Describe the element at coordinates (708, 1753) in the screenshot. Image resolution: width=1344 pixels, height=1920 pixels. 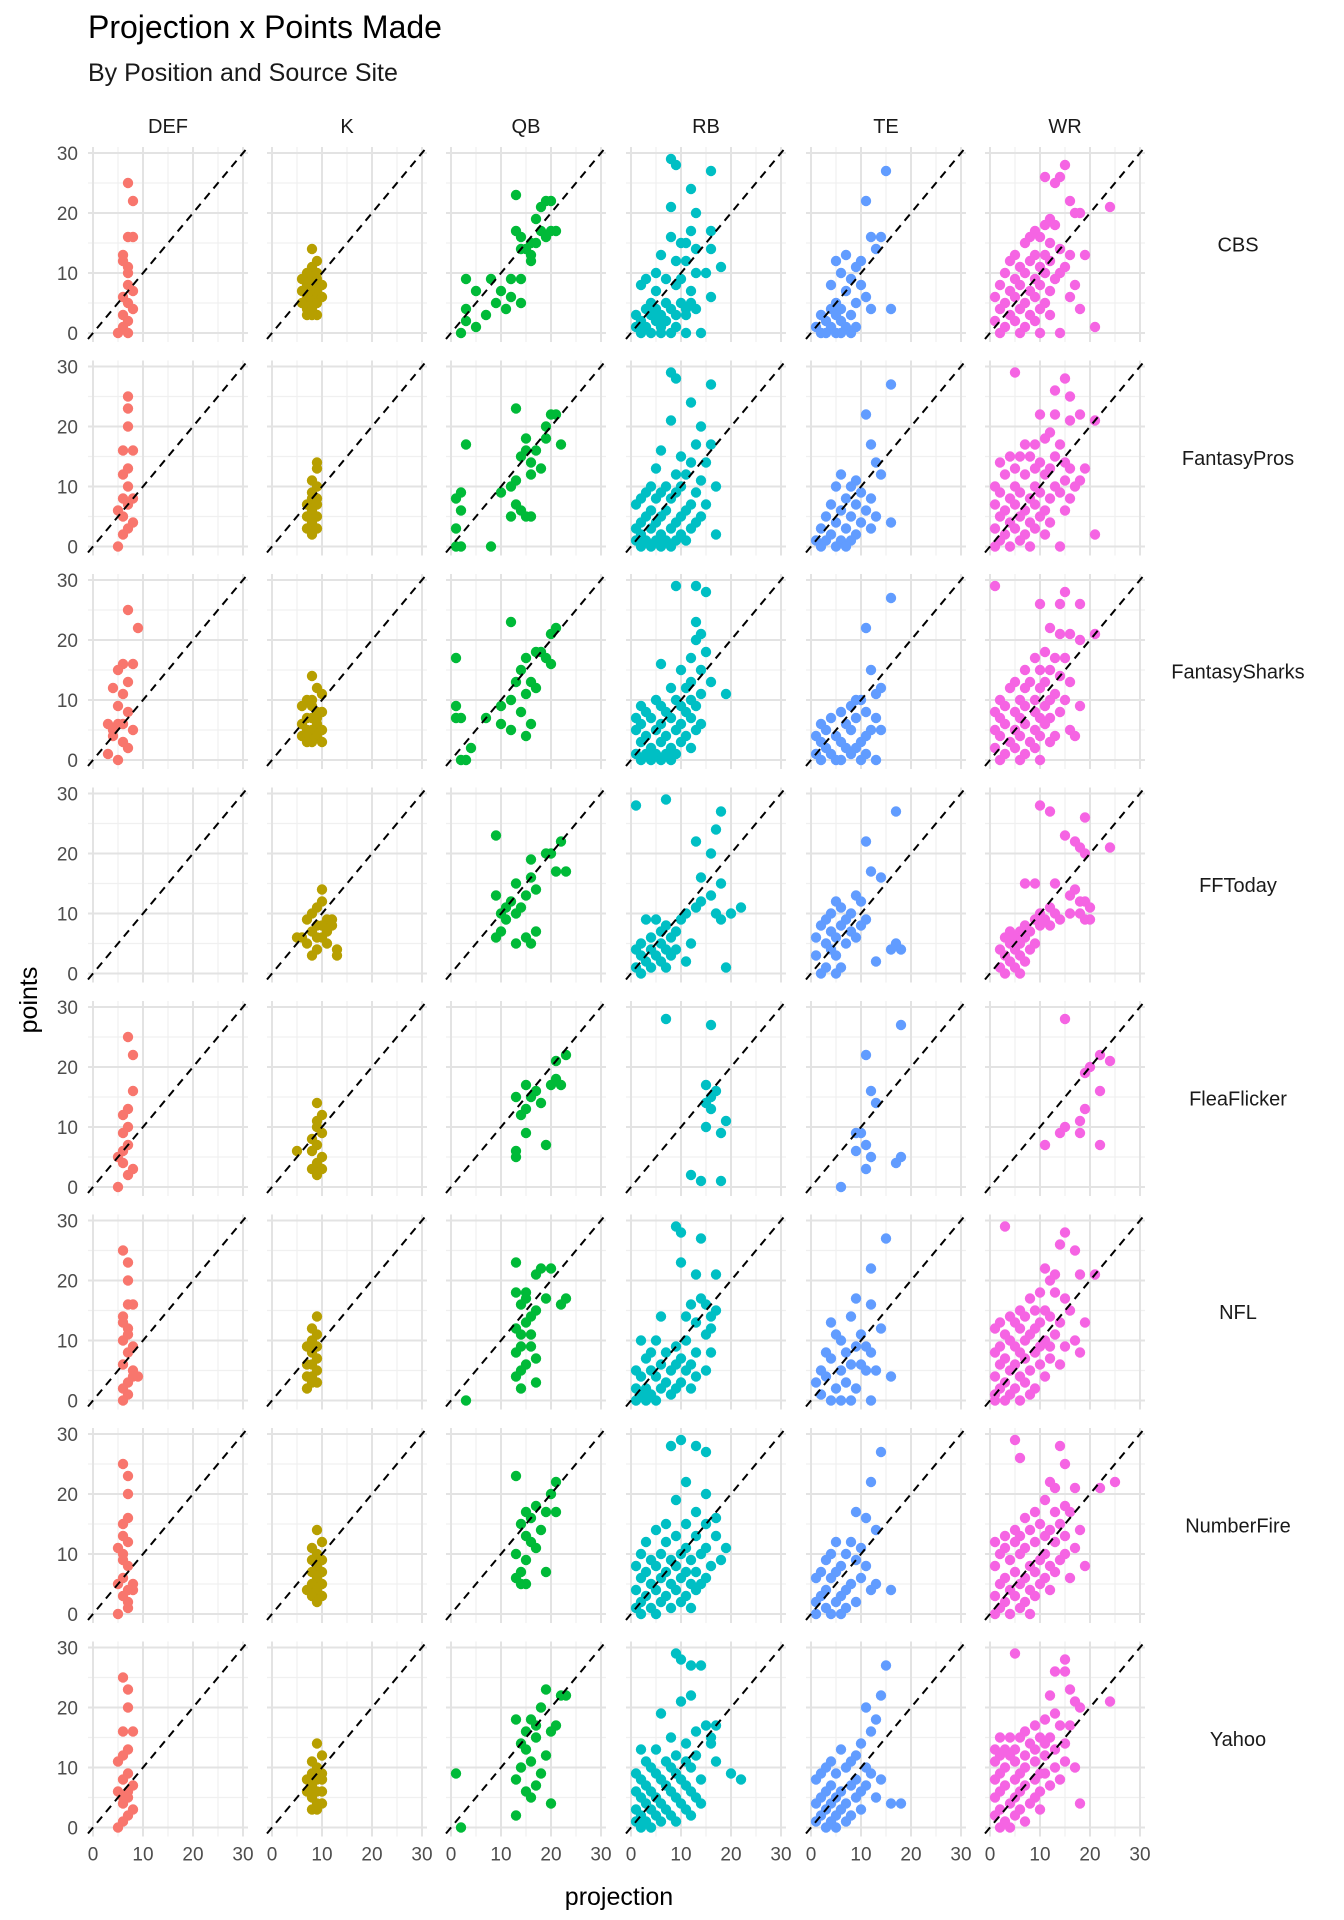
I see `panel-yahoo-rb: 0 10 20 30` at that location.